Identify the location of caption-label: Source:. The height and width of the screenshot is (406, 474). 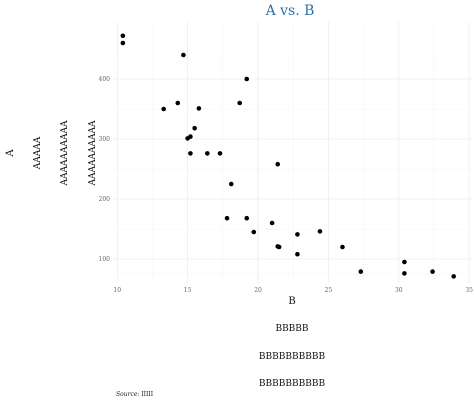
(128, 394).